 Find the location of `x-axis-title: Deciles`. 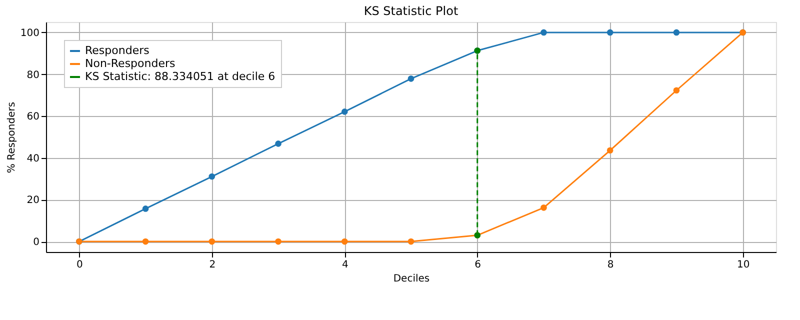

x-axis-title: Deciles is located at coordinates (411, 279).